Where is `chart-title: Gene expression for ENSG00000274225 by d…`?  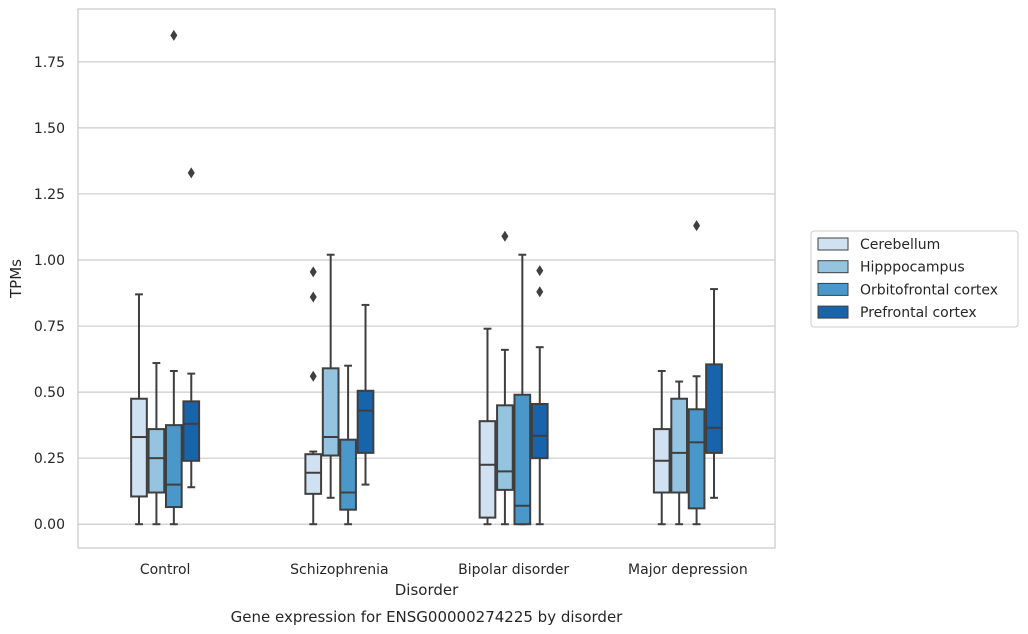
chart-title: Gene expression for ENSG00000274225 by d… is located at coordinates (427, 617).